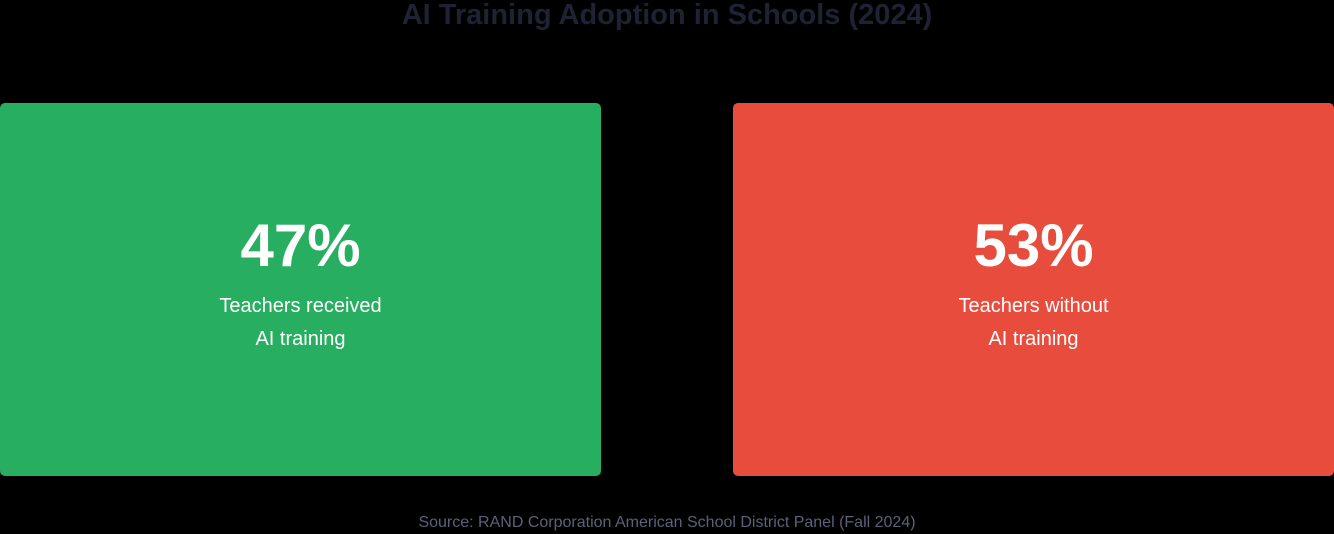 The height and width of the screenshot is (534, 1334). I want to click on chart-title: AI Training Adoption in Schools (2024), so click(667, 15).